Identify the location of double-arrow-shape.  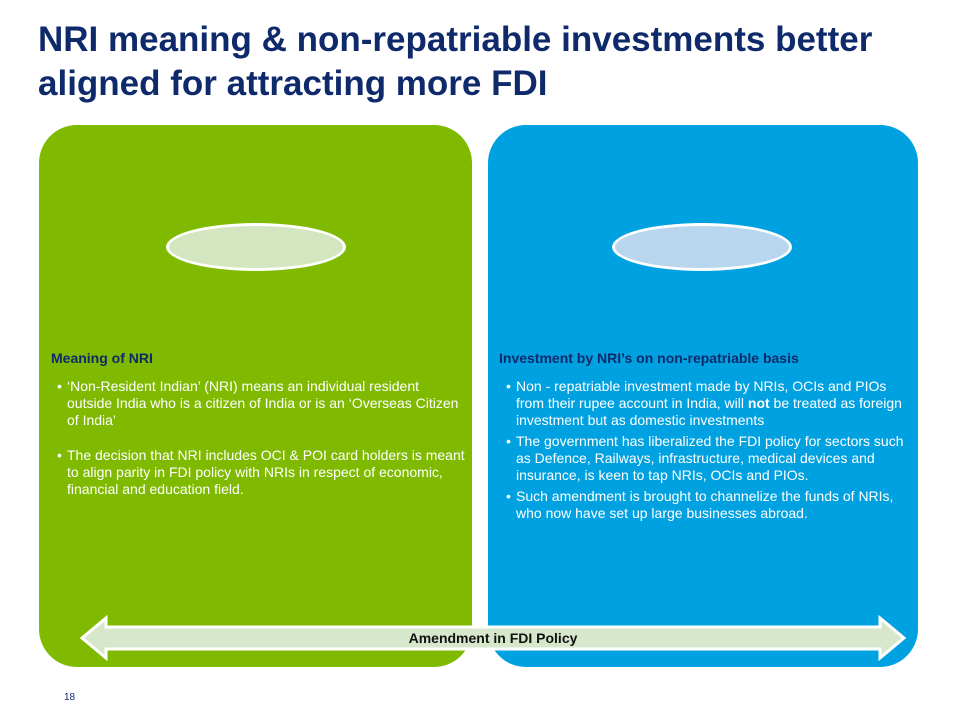
(493, 638).